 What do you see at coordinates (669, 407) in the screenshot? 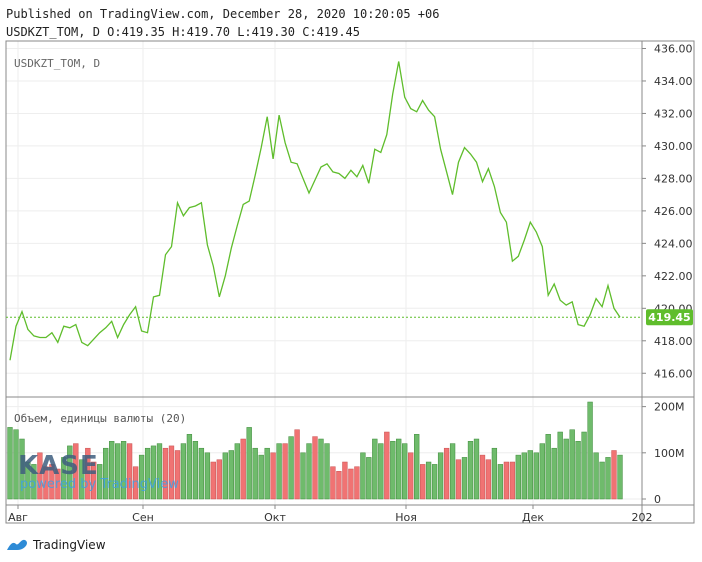
I see `volume-tick-label: 200M` at bounding box center [669, 407].